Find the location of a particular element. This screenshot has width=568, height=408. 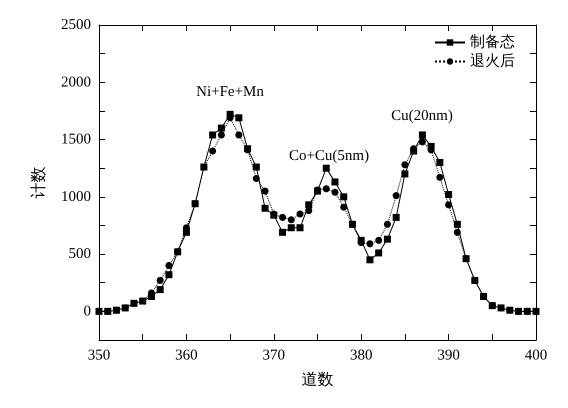

x-axis-title: 道数 is located at coordinates (318, 380).